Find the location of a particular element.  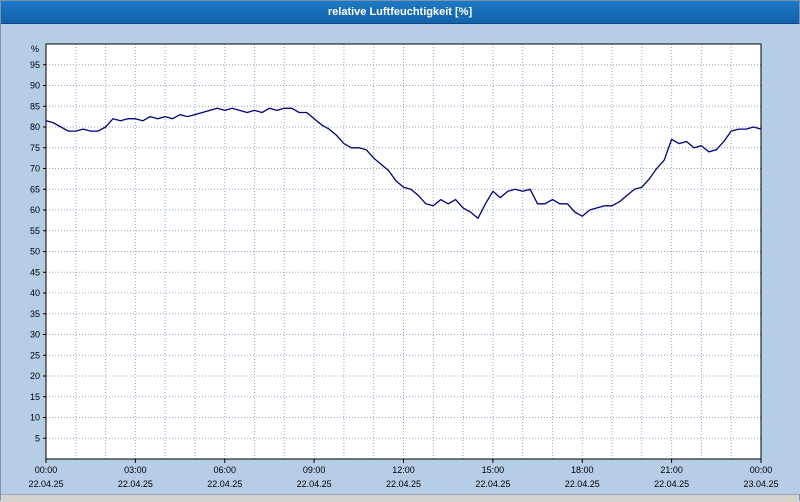

y-tick-label: 45 is located at coordinates (35, 272).